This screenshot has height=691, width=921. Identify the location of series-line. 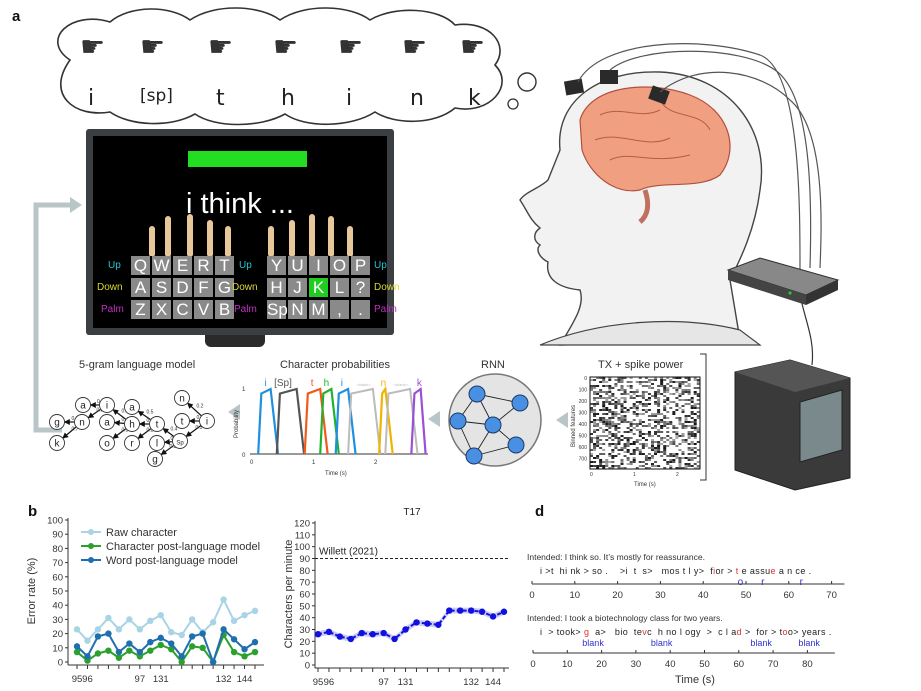
(166, 646).